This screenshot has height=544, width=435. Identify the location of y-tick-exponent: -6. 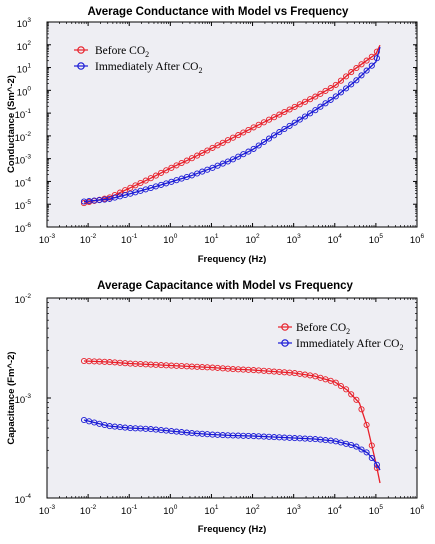
(28, 225).